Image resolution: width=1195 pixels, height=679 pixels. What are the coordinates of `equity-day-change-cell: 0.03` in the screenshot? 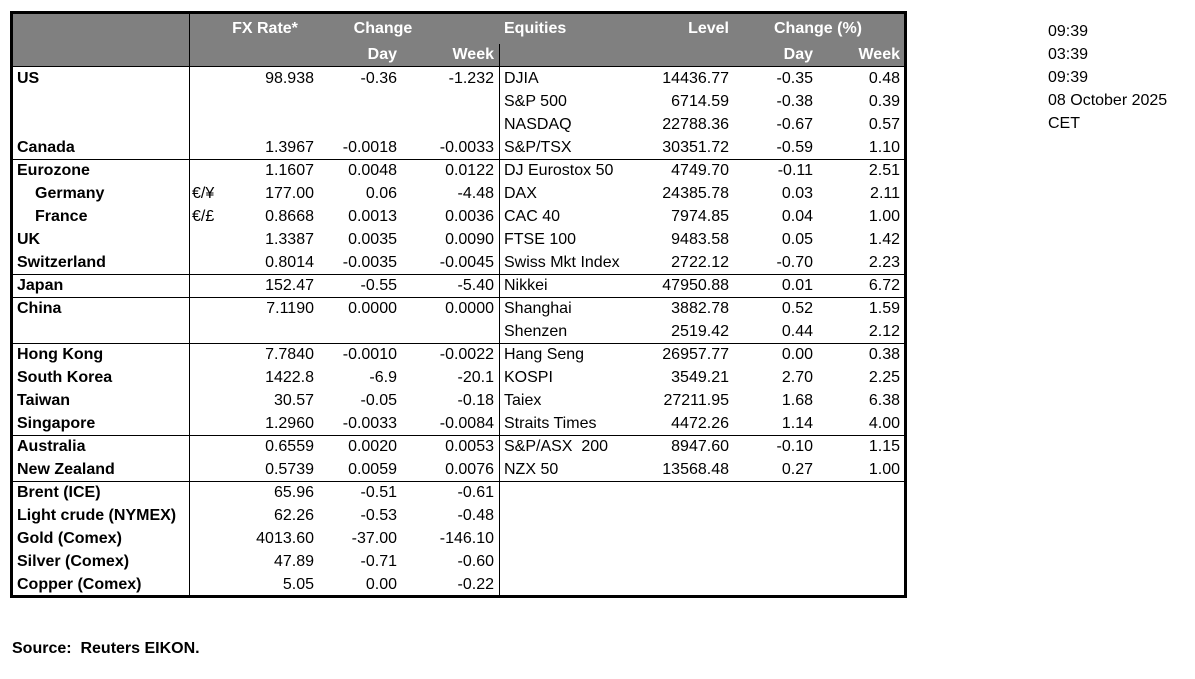 It's located at (797, 193).